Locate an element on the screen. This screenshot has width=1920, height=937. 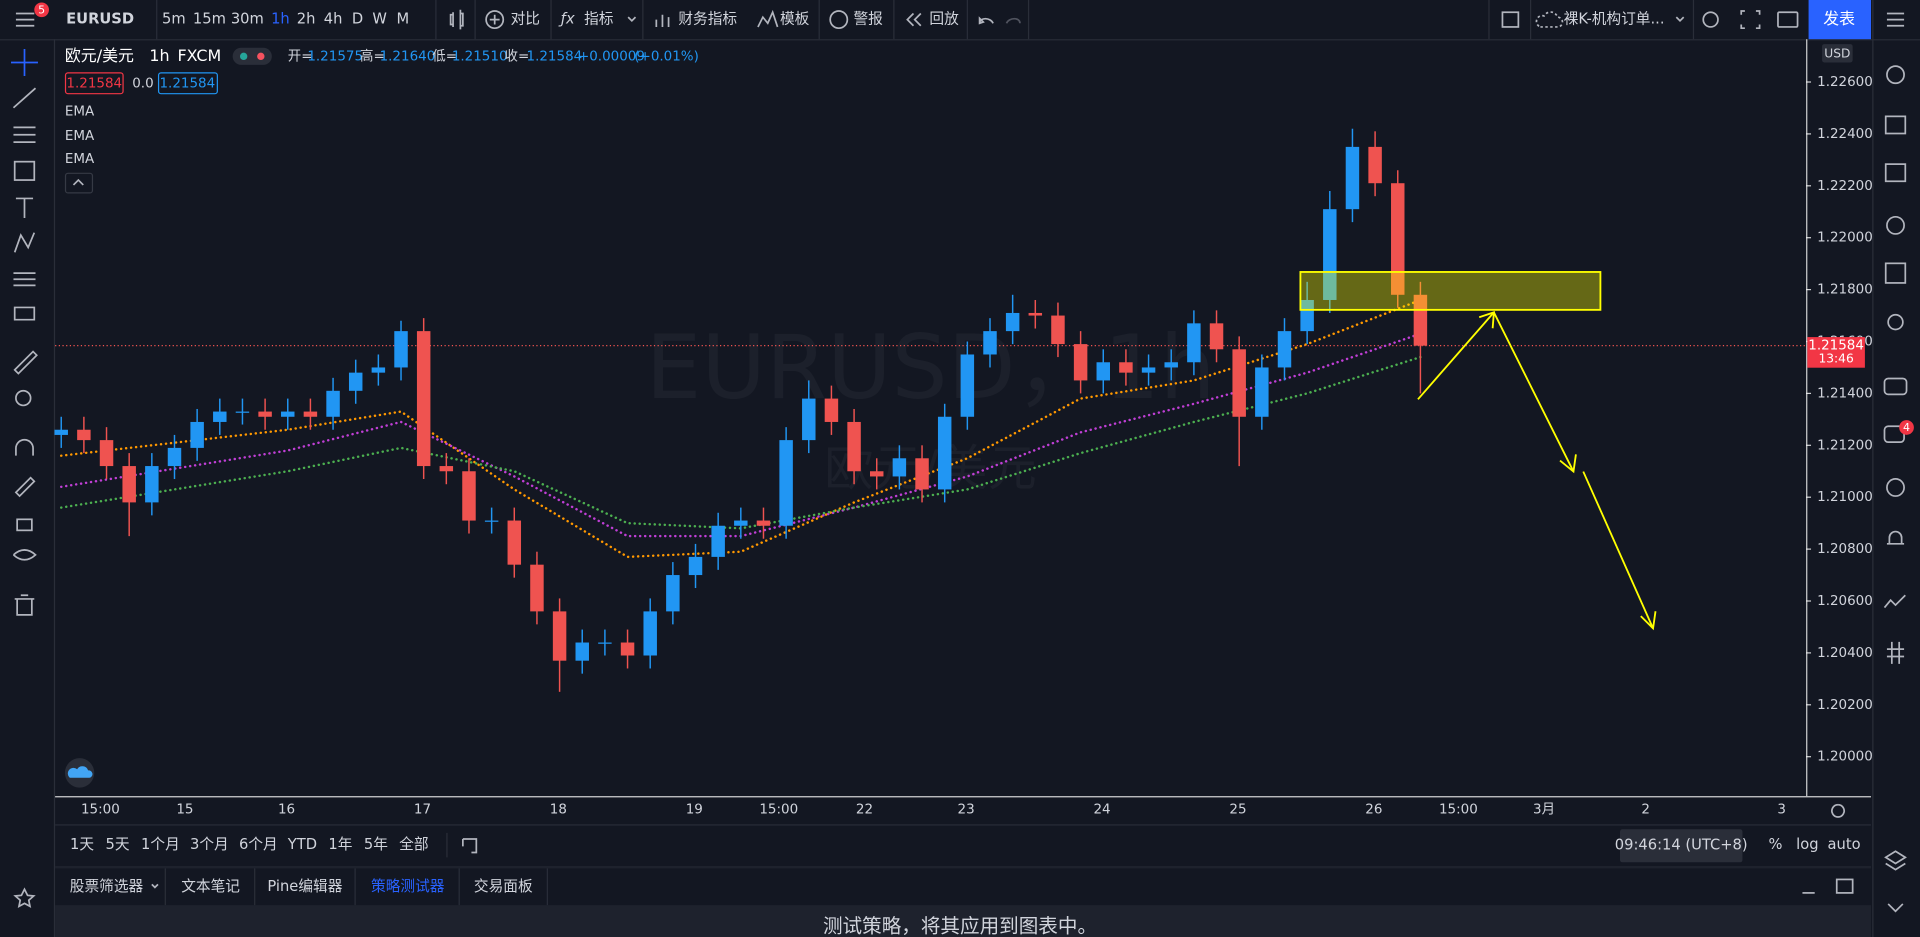
timeframe: 5m is located at coordinates (174, 19).